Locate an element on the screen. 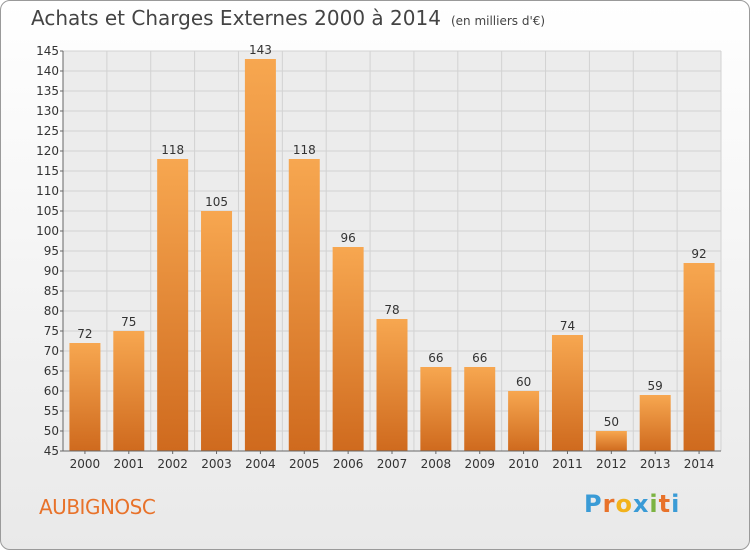  commune-name: AUBIGNOSC is located at coordinates (97, 507).